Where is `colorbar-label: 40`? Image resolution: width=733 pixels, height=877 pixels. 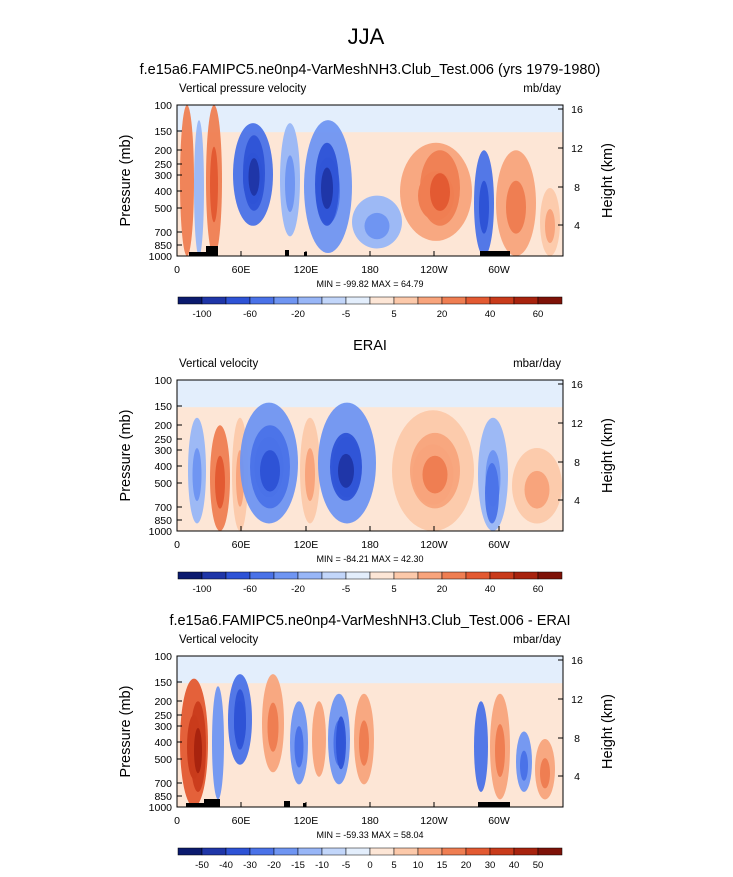
colorbar-label: 40 is located at coordinates (490, 314).